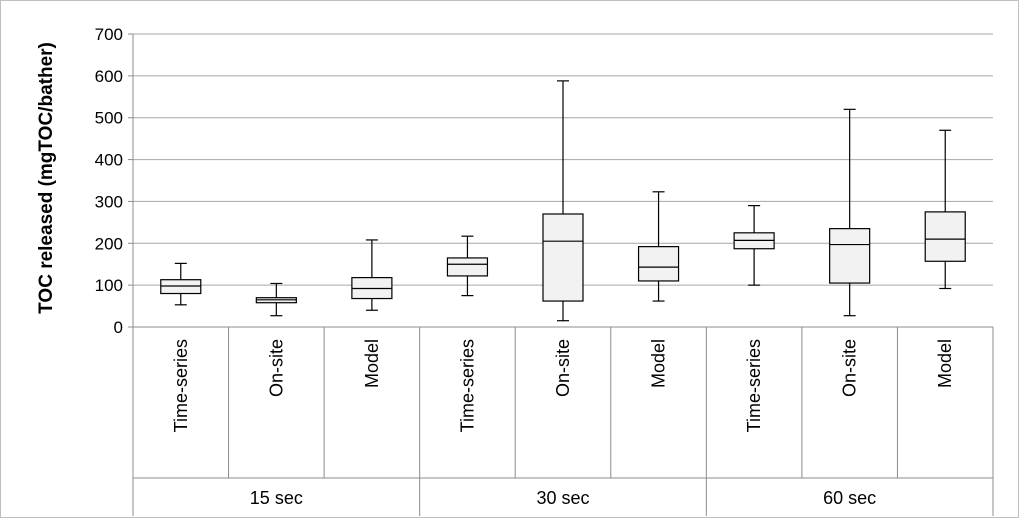 The width and height of the screenshot is (1019, 518). I want to click on y-tick-label: 700, so click(109, 34).